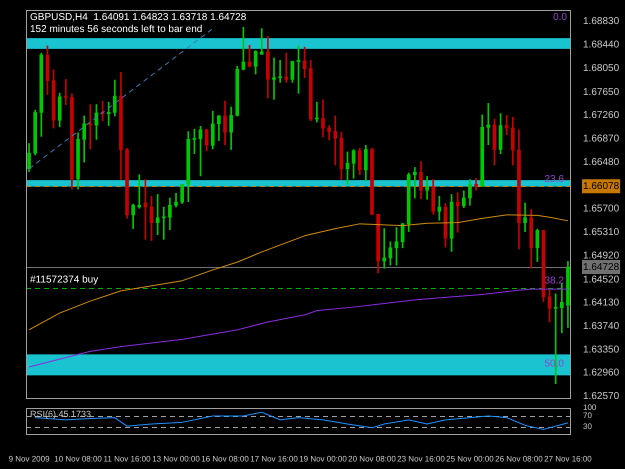 The image size is (625, 469). What do you see at coordinates (568, 459) in the screenshot?
I see `x-tick-label: 27 Nov 16:00` at bounding box center [568, 459].